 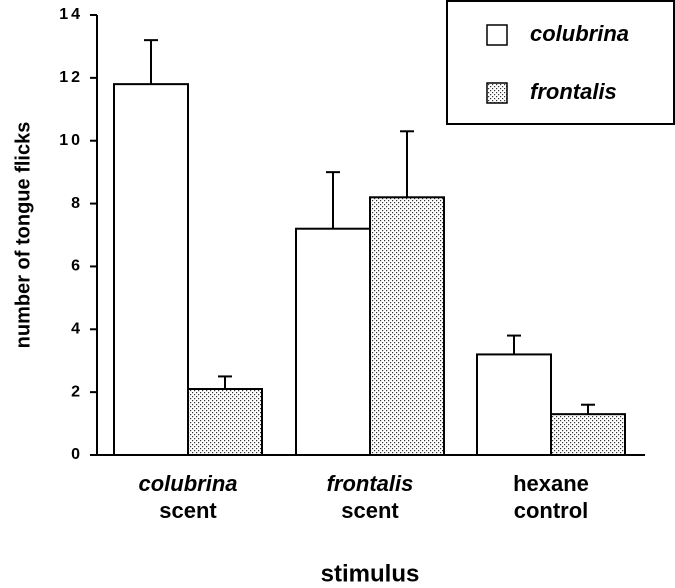 What do you see at coordinates (71, 77) in the screenshot?
I see `y-tick-label: 12` at bounding box center [71, 77].